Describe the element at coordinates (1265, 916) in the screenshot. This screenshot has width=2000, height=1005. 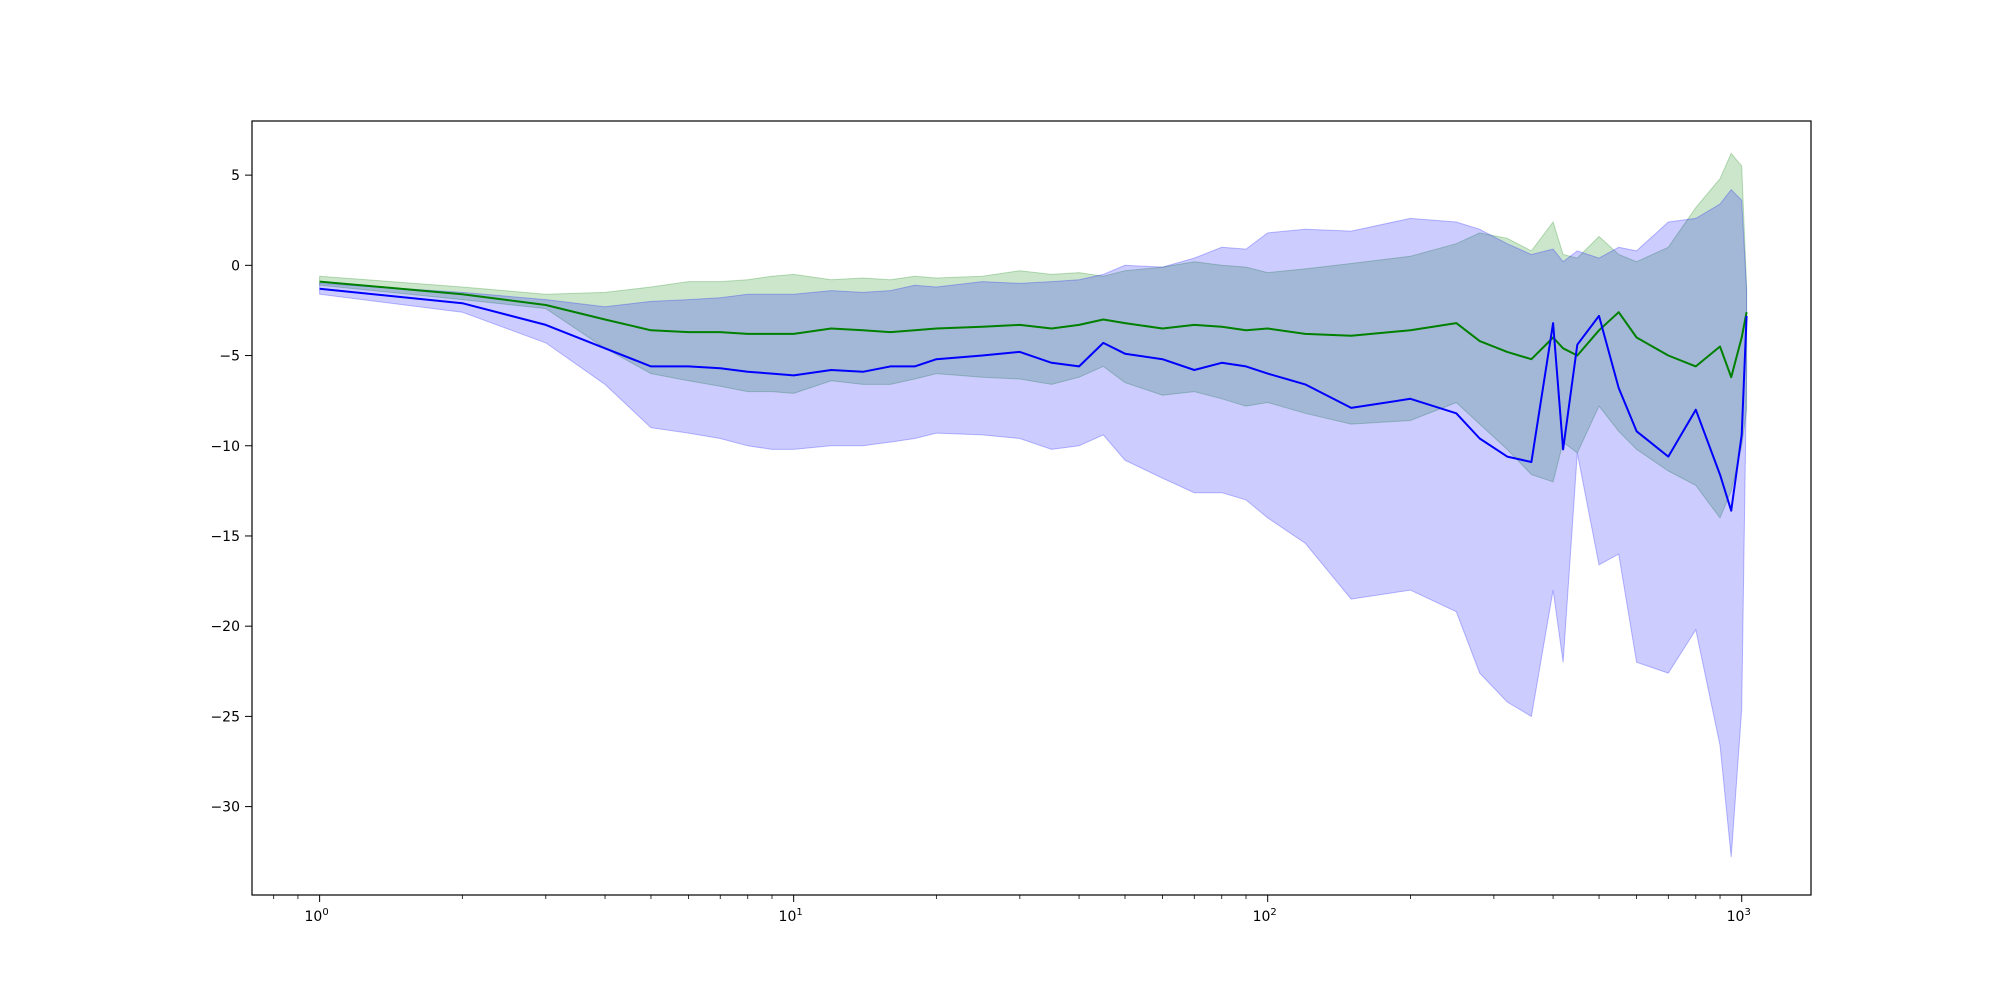
I see `x-tick-label: 10²` at that location.